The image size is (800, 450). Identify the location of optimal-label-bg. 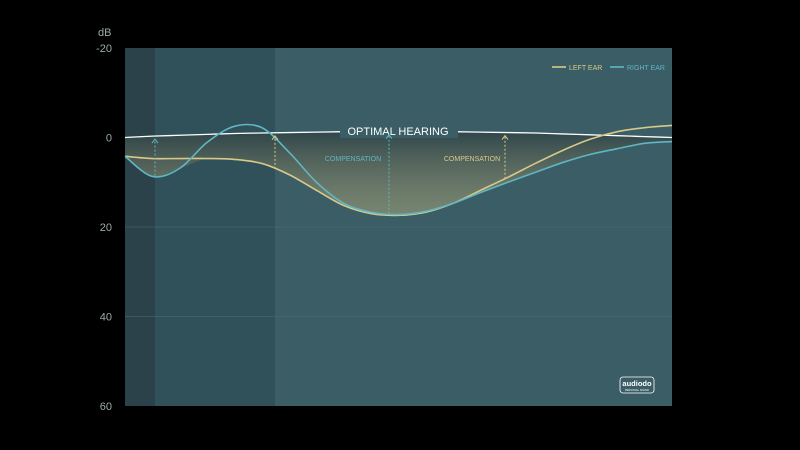
(399, 130).